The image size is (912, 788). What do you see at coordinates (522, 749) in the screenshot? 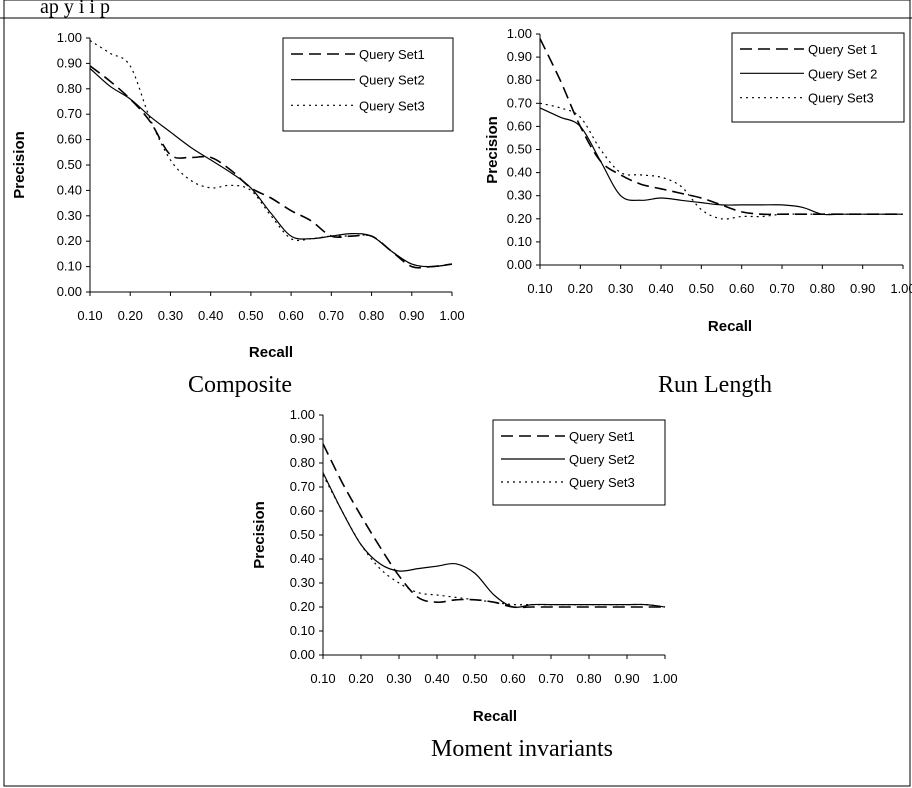
I see `chart-caption: Moment invariants` at bounding box center [522, 749].